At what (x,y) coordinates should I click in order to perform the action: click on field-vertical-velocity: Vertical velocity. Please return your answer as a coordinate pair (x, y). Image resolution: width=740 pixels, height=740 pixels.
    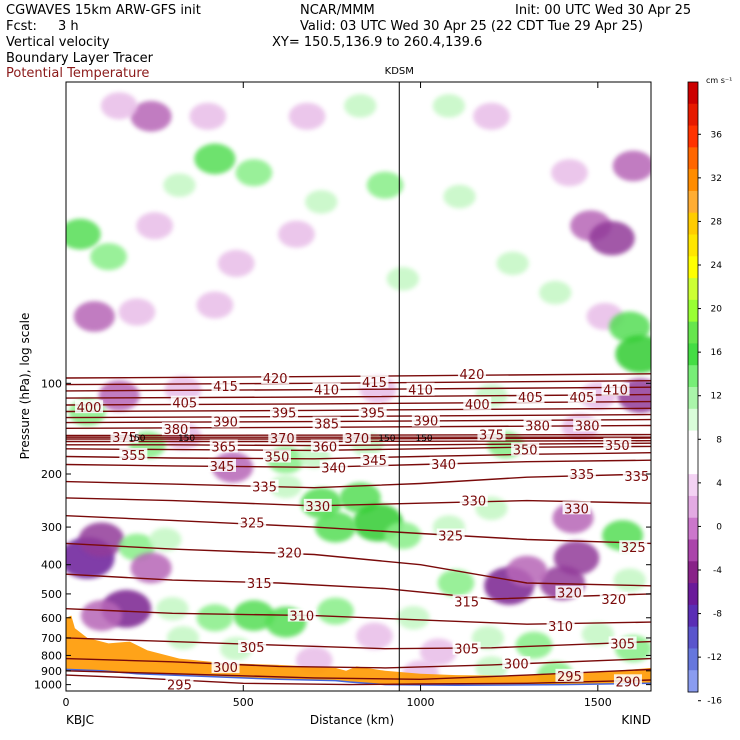
    Looking at the image, I should click on (58, 42).